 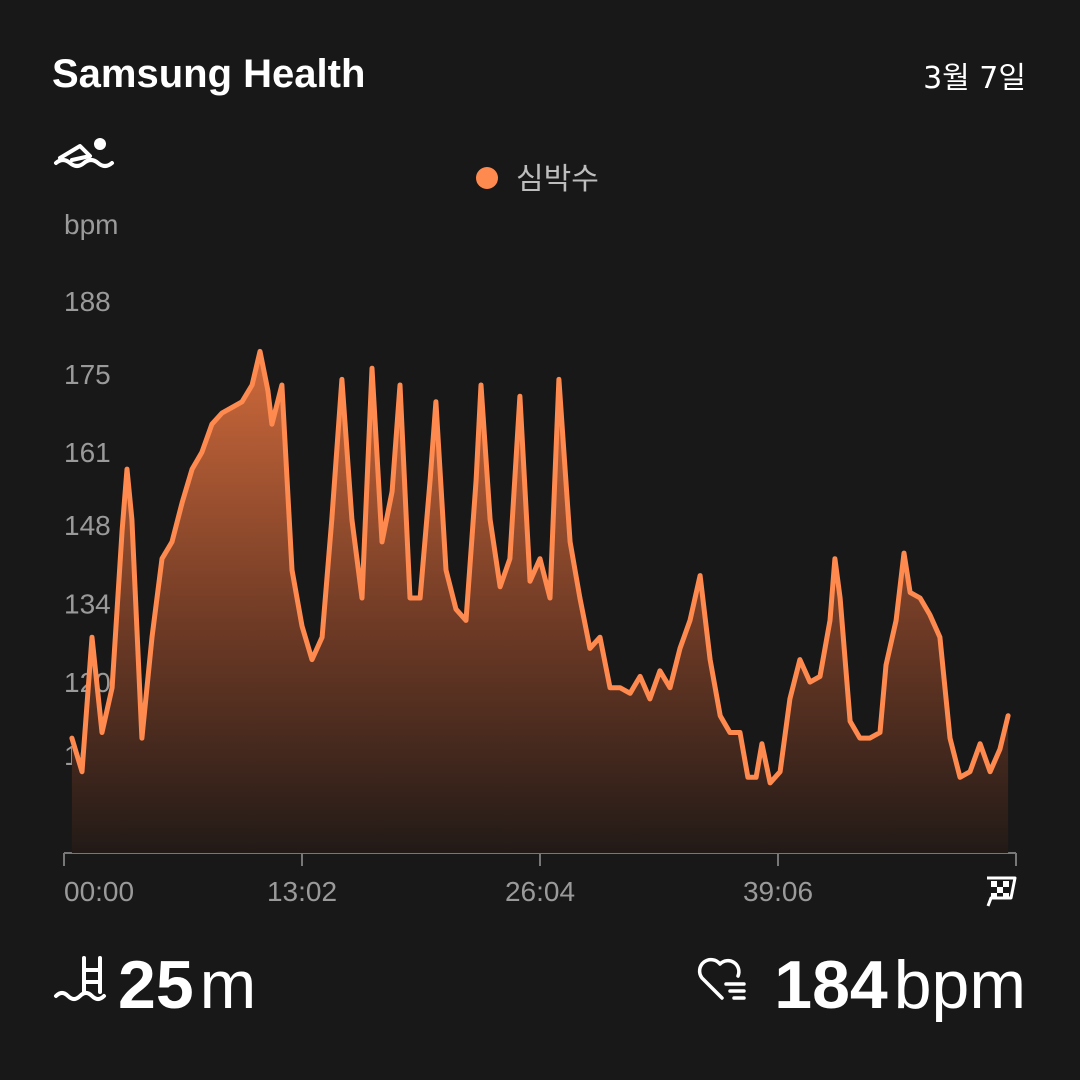 I want to click on heart-rate-value: 184, so click(x=831, y=985).